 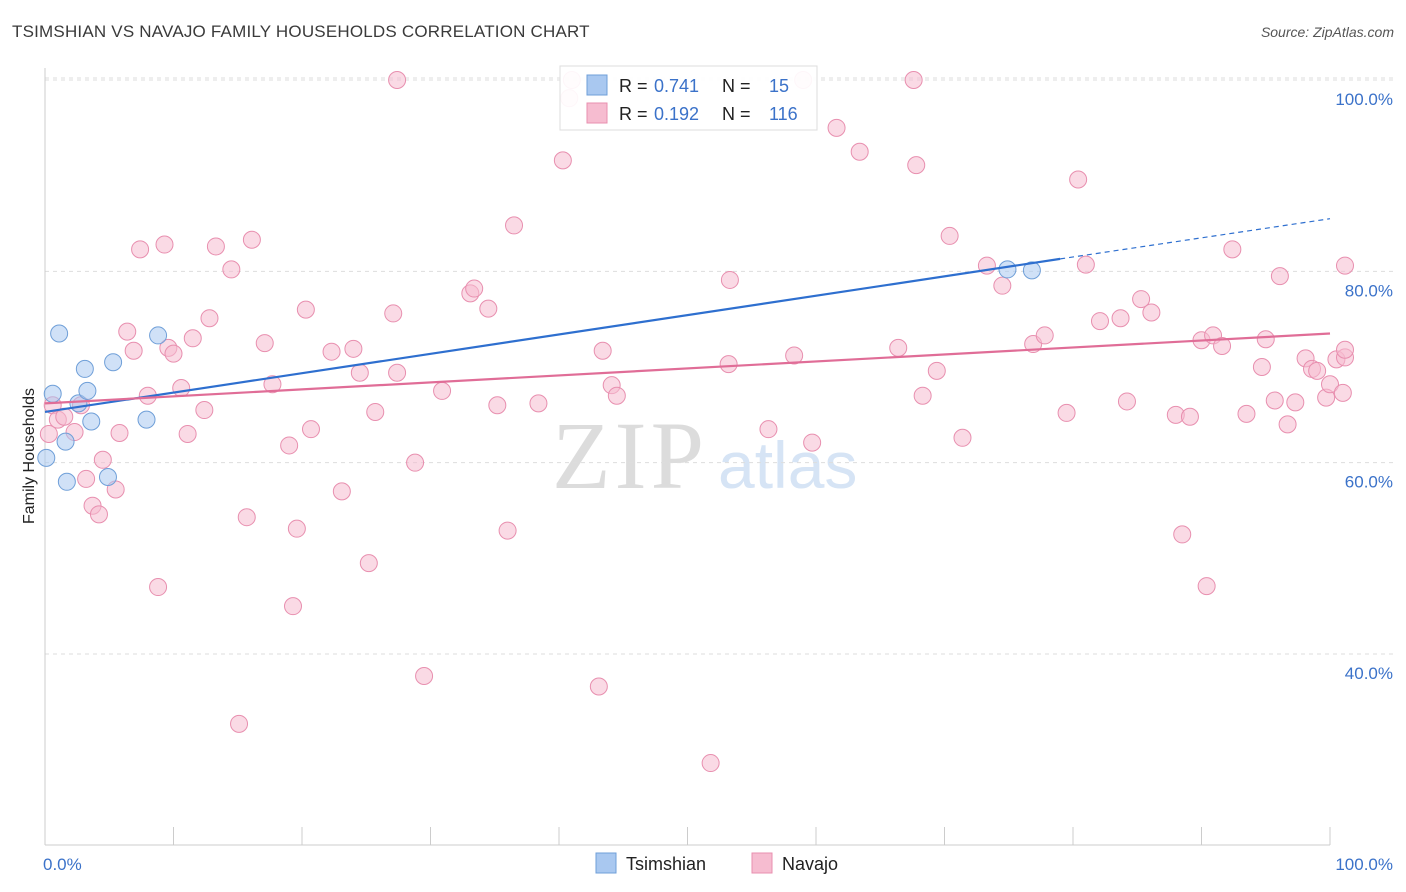 I want to click on stats-r-value: 0.741, so click(x=676, y=86).